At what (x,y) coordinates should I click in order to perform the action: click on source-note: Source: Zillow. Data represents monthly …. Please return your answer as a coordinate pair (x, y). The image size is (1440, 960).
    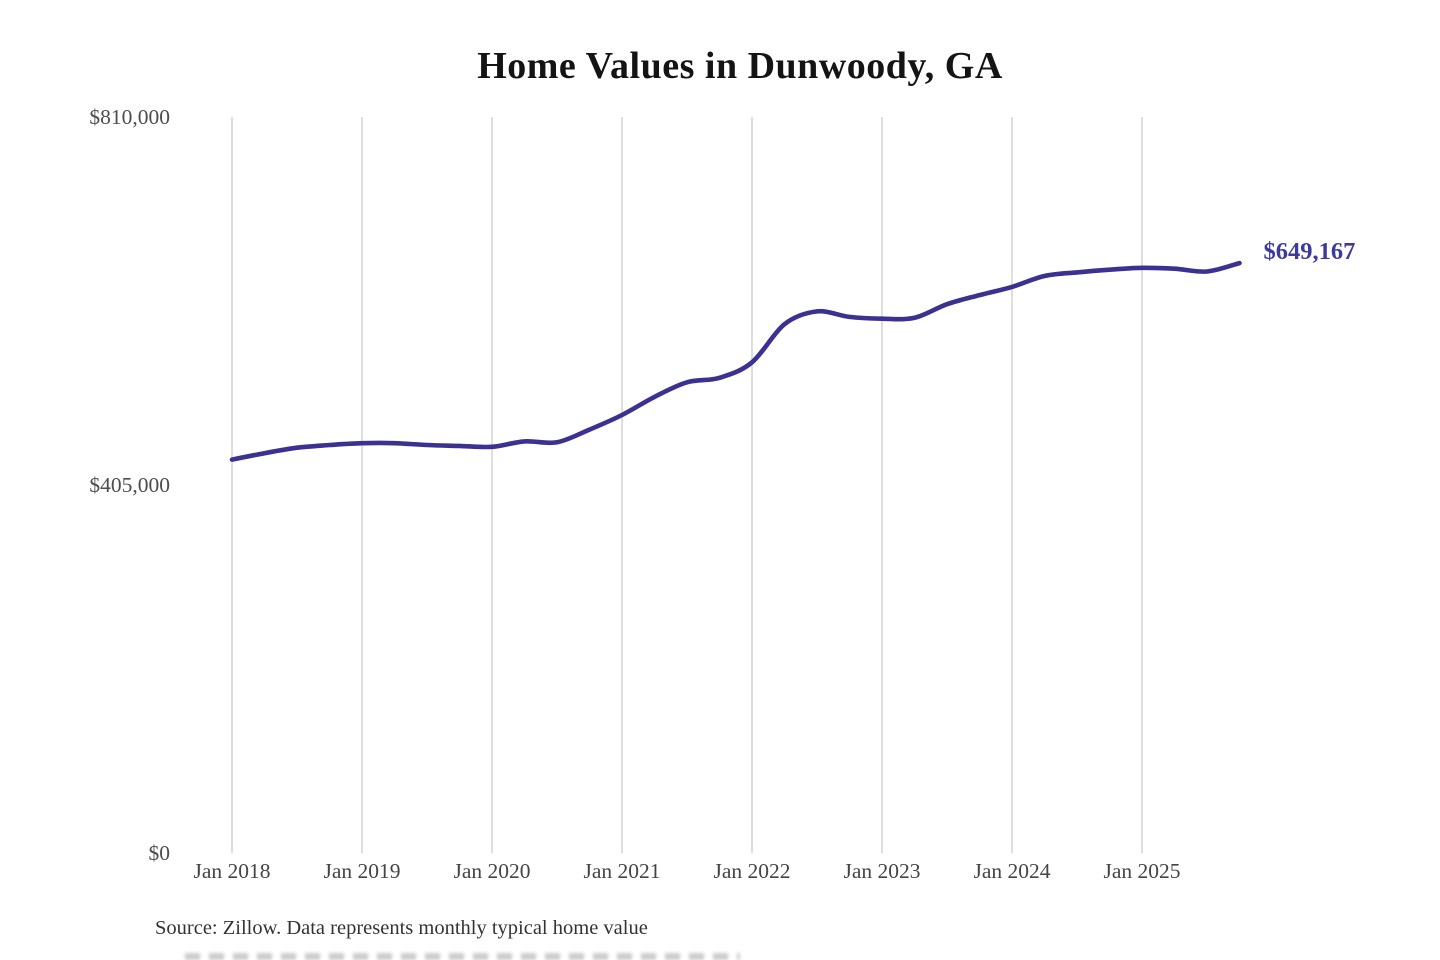
    Looking at the image, I should click on (401, 928).